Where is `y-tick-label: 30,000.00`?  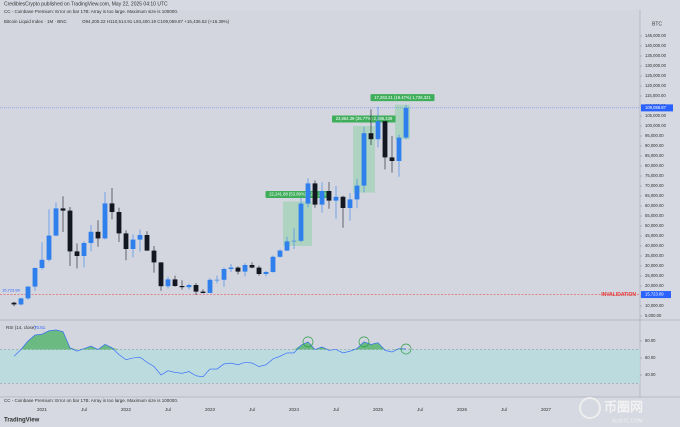
y-tick-label: 30,000.00 is located at coordinates (654, 265).